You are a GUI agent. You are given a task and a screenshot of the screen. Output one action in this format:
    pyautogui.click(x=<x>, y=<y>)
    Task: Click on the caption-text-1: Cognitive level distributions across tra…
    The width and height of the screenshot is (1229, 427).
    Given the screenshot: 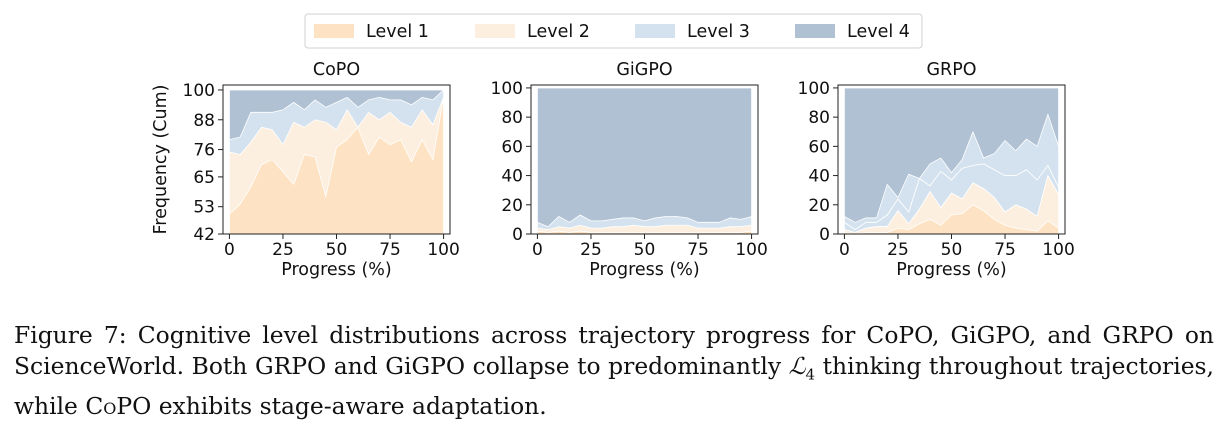 What is the action you would take?
    pyautogui.click(x=614, y=350)
    